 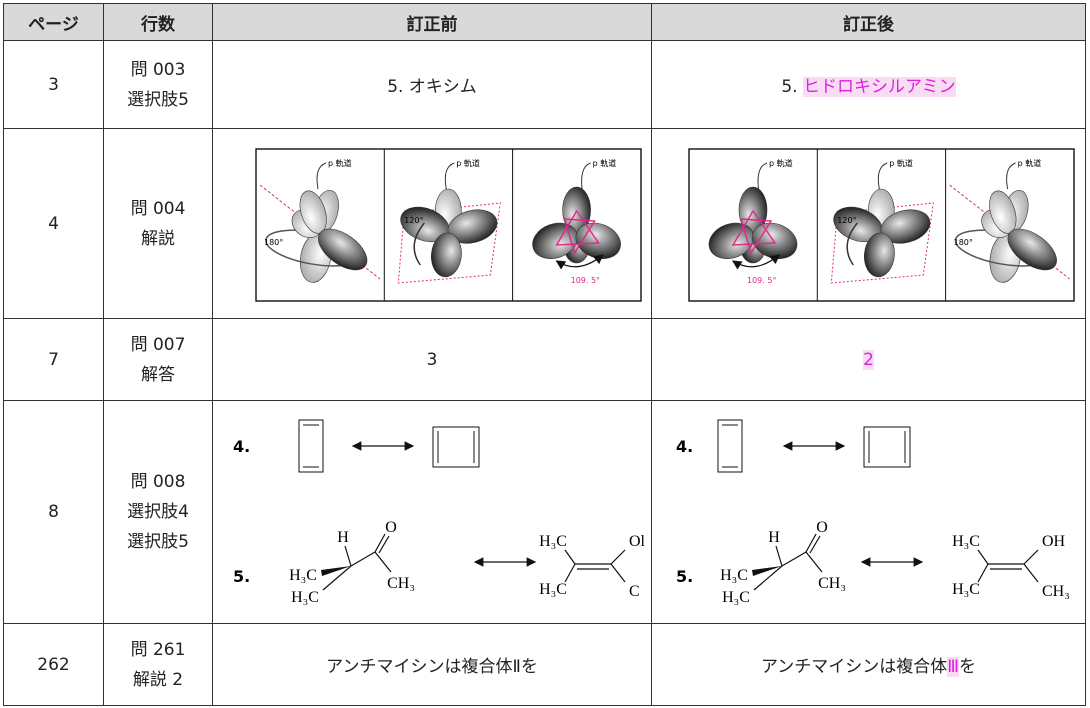 I want to click on line-text: 問 007, so click(x=158, y=344).